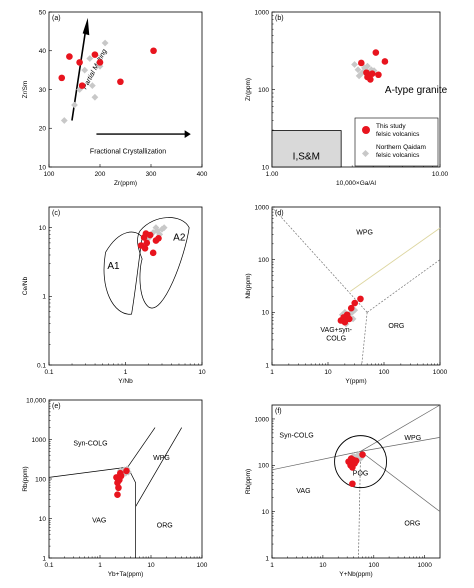 The width and height of the screenshot is (474, 588). I want to click on a2-label: A2, so click(179, 238).